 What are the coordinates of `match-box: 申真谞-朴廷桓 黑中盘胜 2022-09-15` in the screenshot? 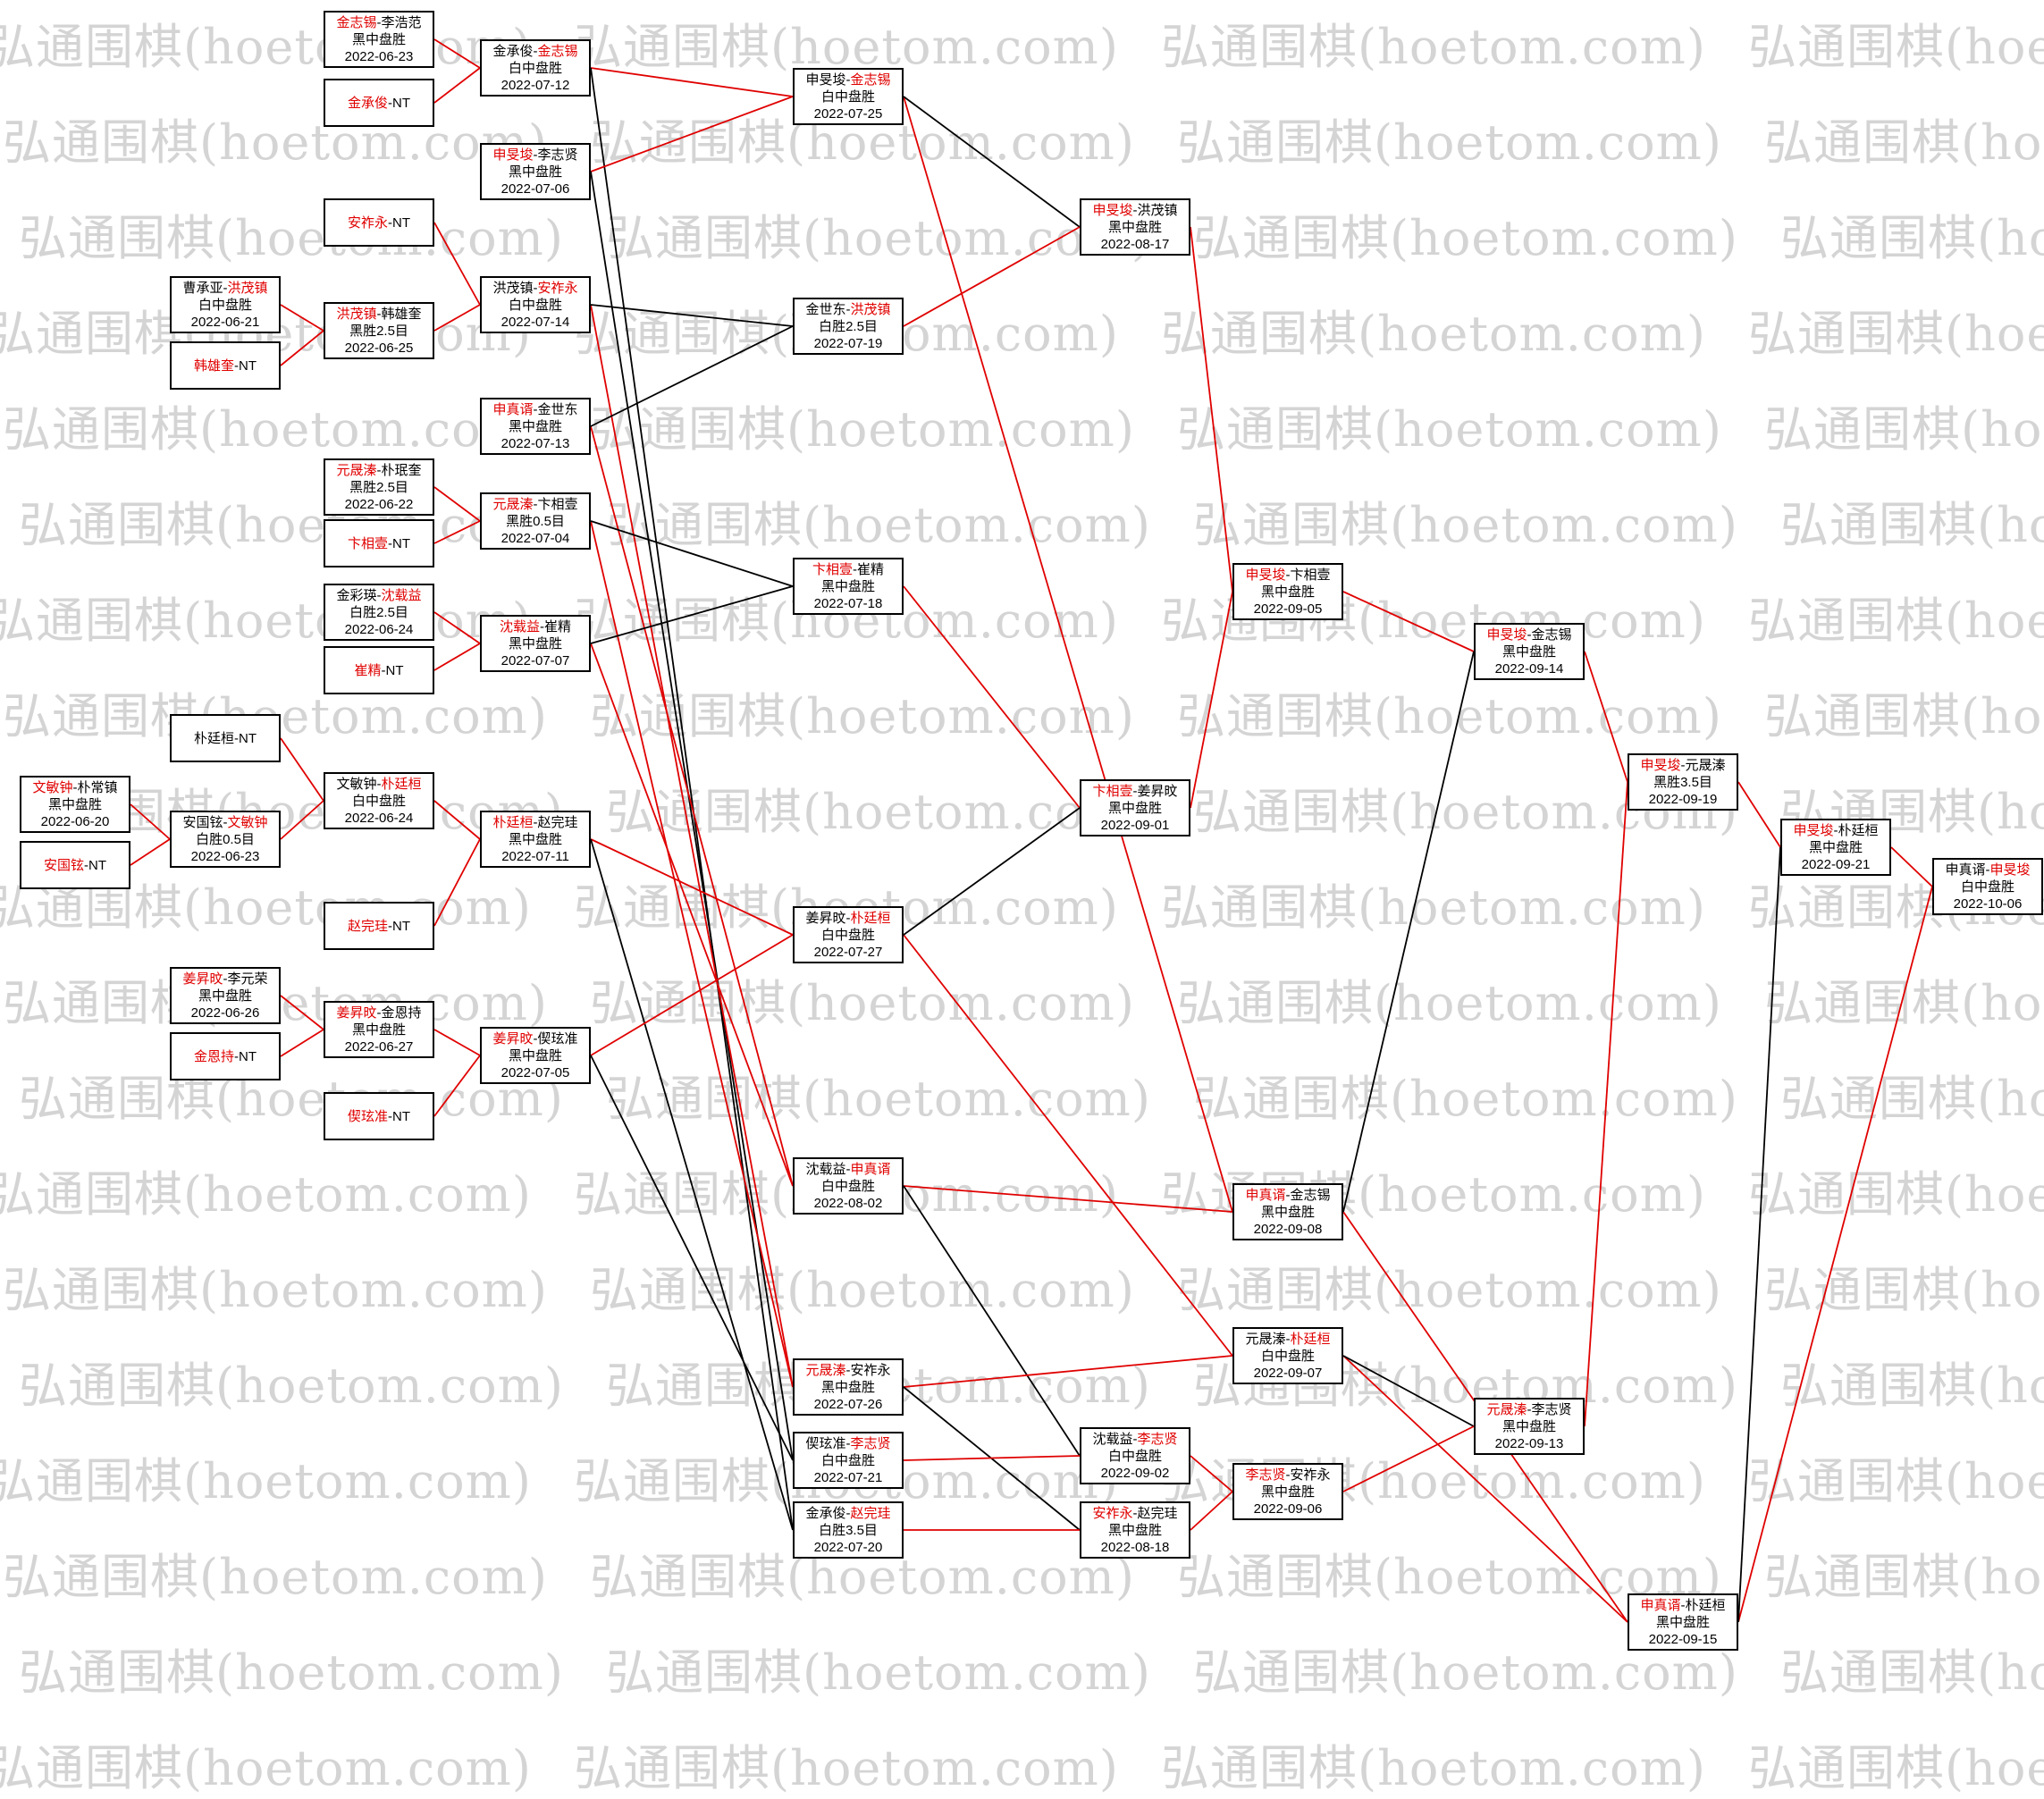 It's located at (1683, 1622).